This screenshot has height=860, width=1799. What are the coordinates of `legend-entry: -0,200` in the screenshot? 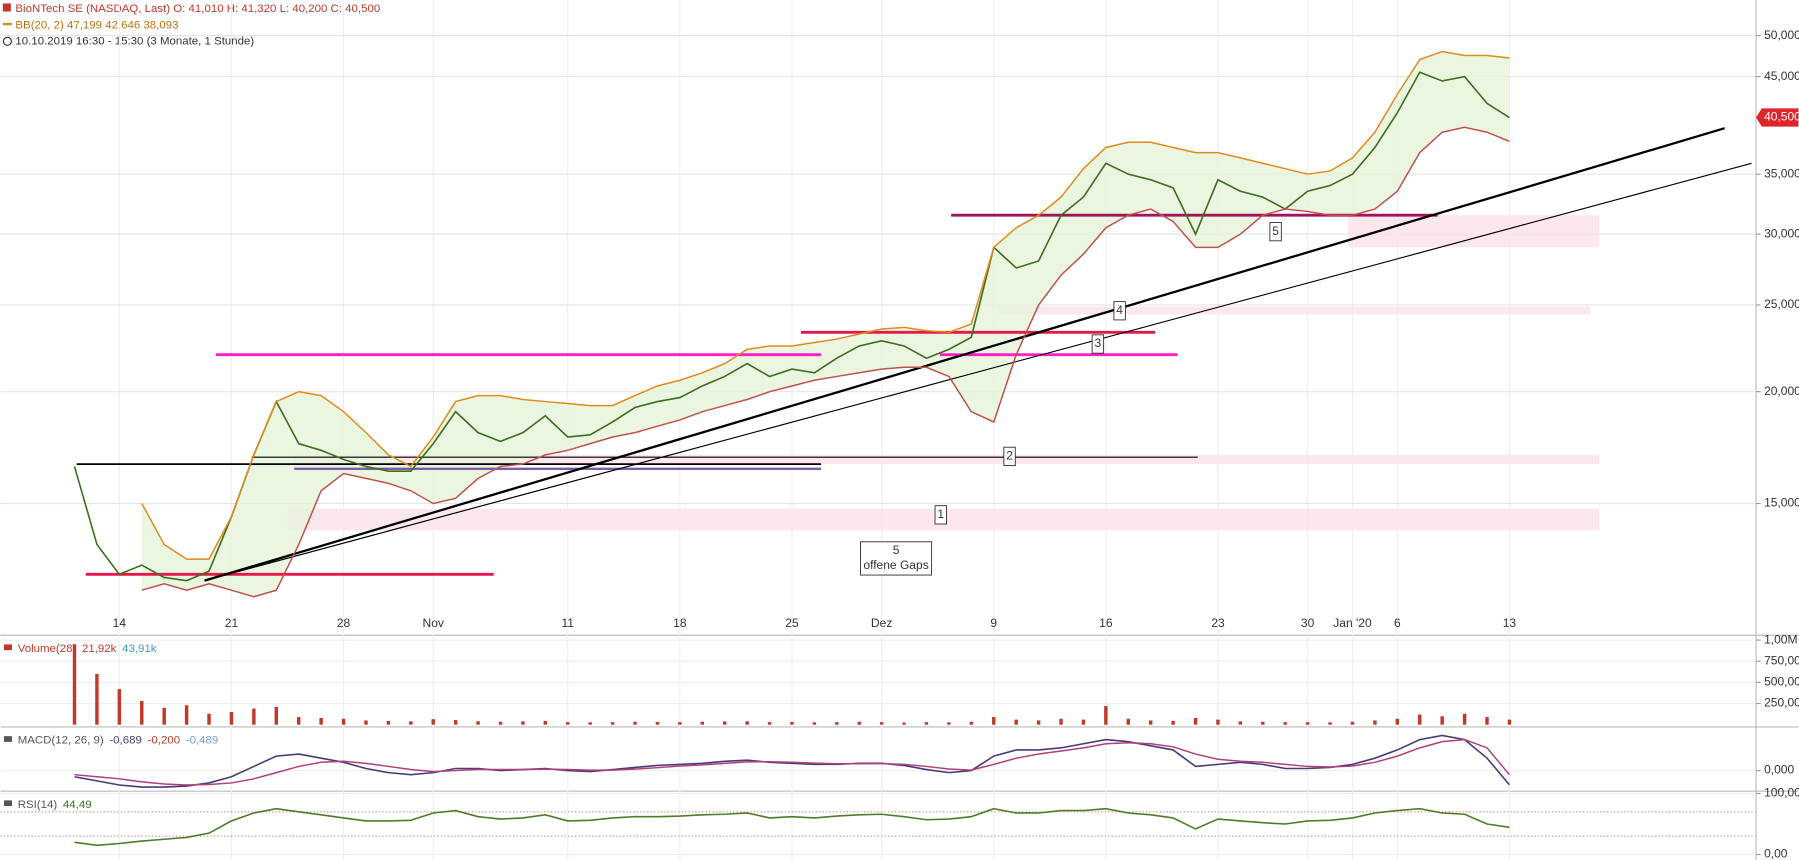 It's located at (164, 741).